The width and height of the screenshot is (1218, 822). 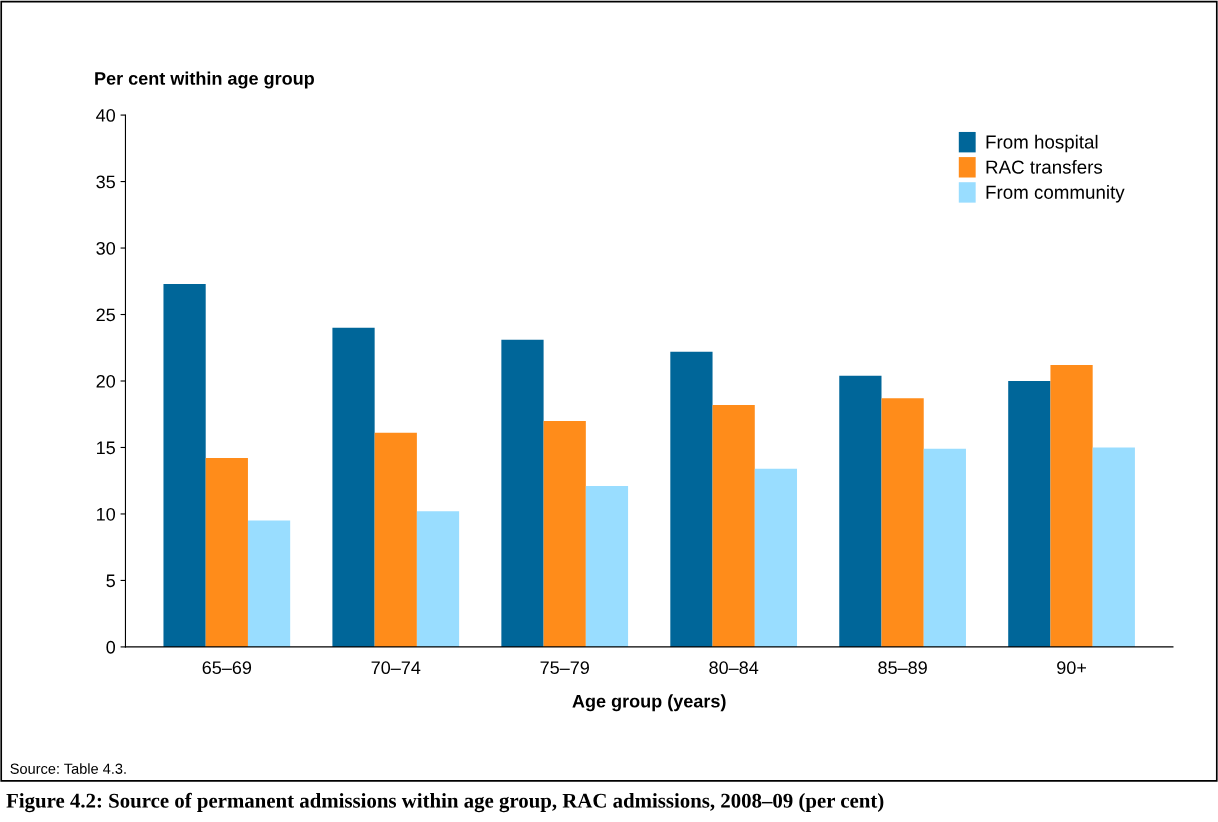 I want to click on y-tick-label: 0, so click(x=111, y=647).